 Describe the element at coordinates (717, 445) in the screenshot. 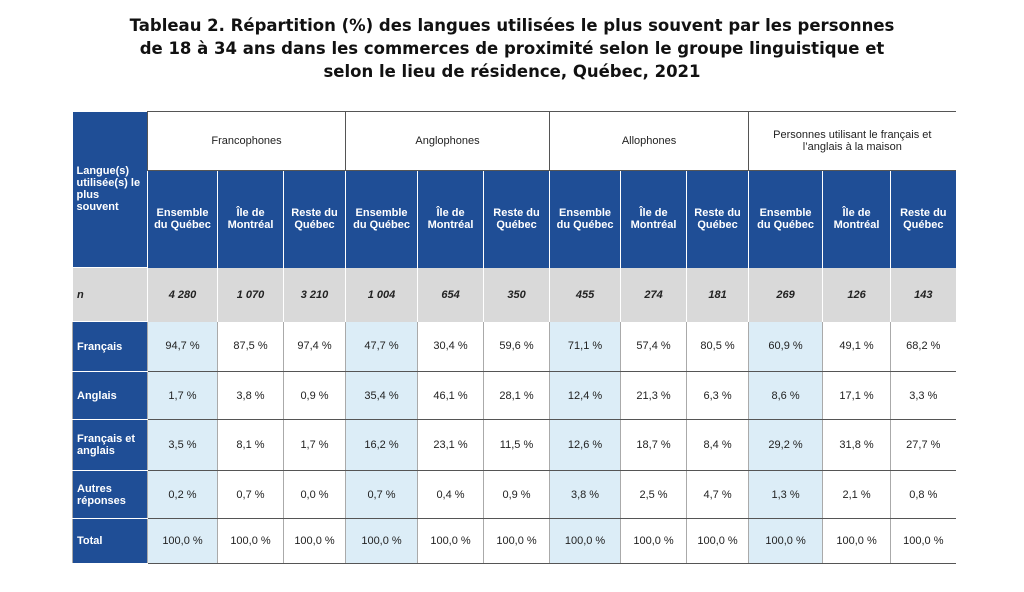

I see `cell: 8,4 %` at that location.